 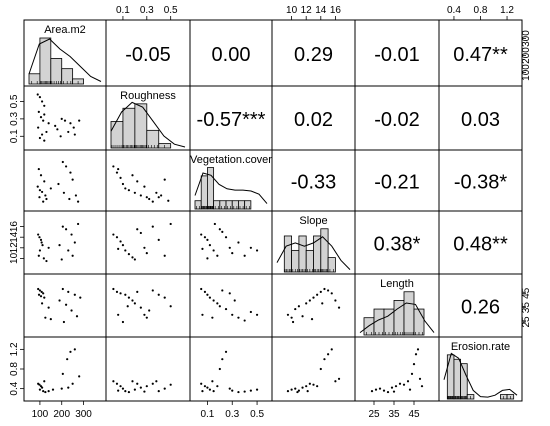 What do you see at coordinates (65, 30) in the screenshot?
I see `variable-label-area-m2: Area.m2` at bounding box center [65, 30].